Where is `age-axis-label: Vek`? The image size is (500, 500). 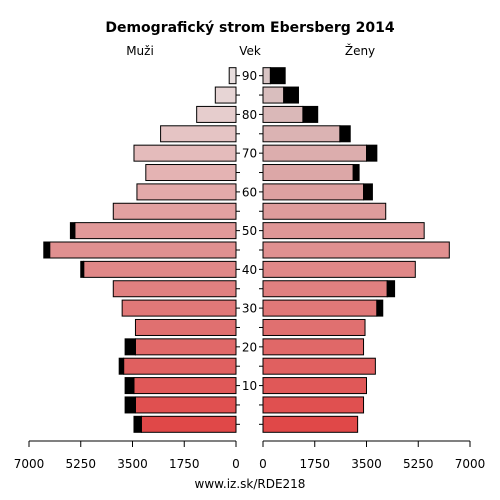 age-axis-label: Vek is located at coordinates (250, 51).